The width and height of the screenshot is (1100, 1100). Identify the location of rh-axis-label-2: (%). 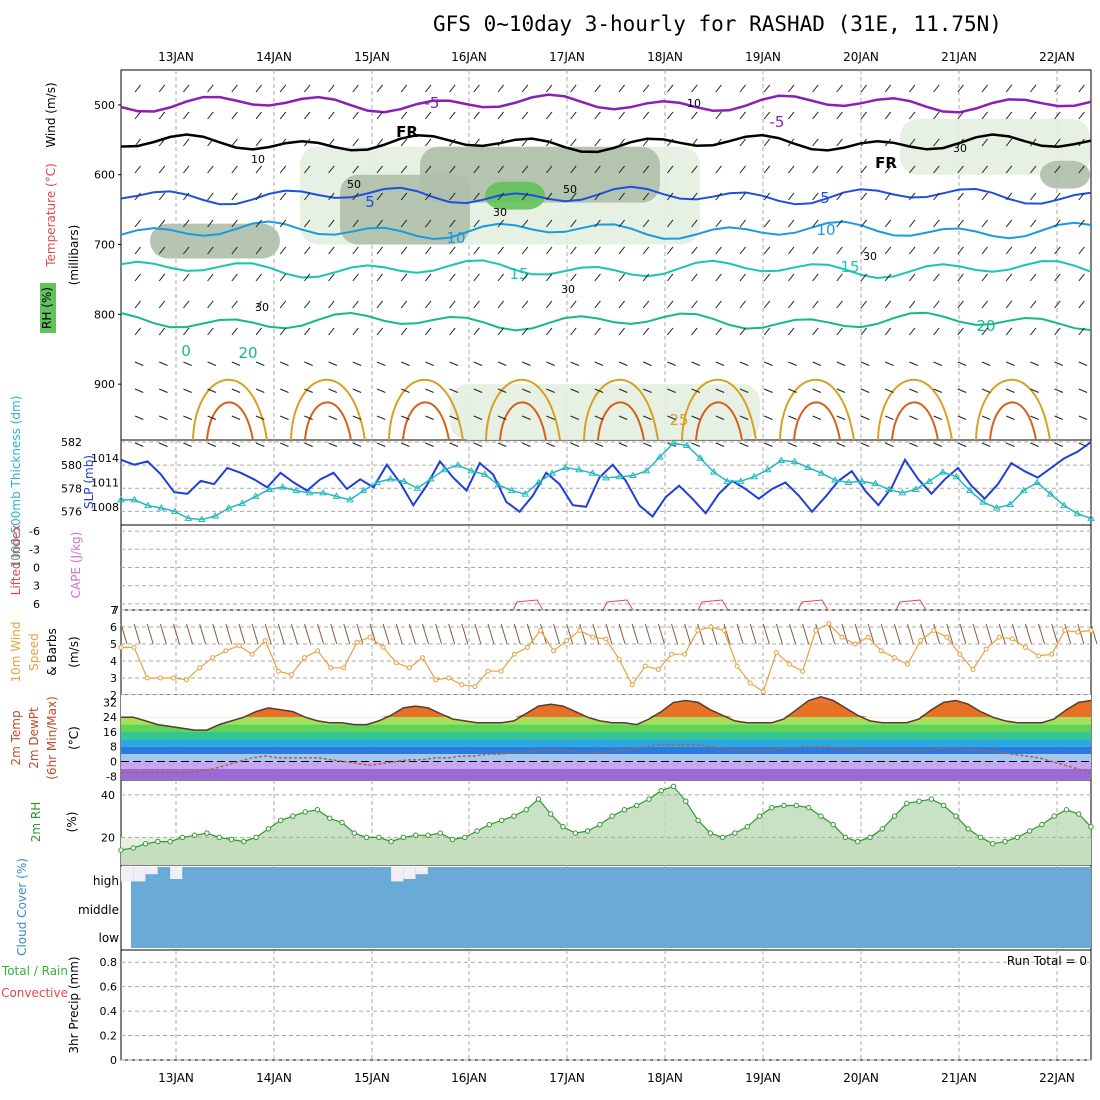
(72, 822).